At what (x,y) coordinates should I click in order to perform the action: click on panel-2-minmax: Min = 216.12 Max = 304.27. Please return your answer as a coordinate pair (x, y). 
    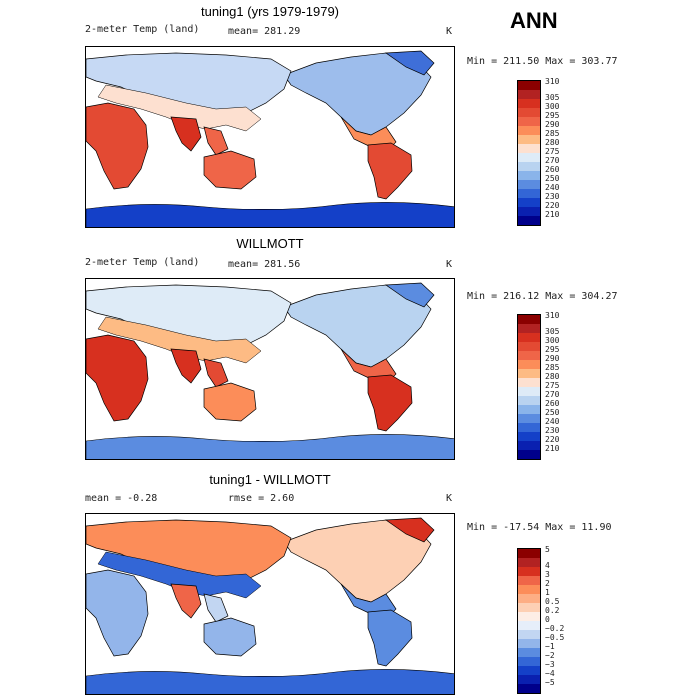
    Looking at the image, I should click on (542, 296).